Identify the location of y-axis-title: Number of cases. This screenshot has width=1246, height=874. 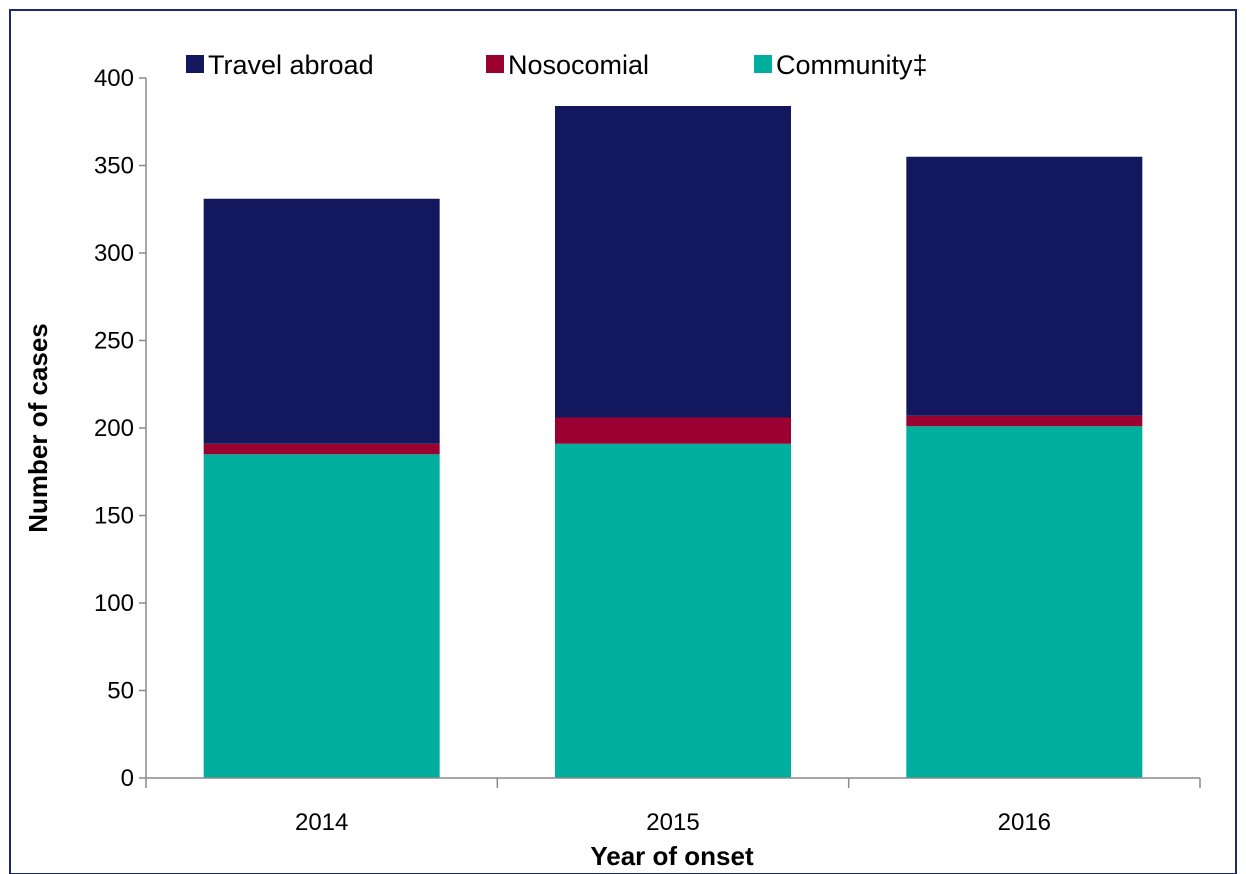
(38, 428).